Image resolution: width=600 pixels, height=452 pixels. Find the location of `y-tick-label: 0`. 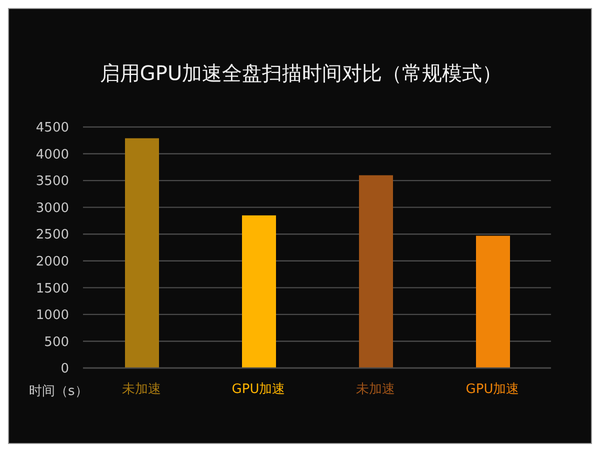

y-tick-label: 0 is located at coordinates (64, 369).